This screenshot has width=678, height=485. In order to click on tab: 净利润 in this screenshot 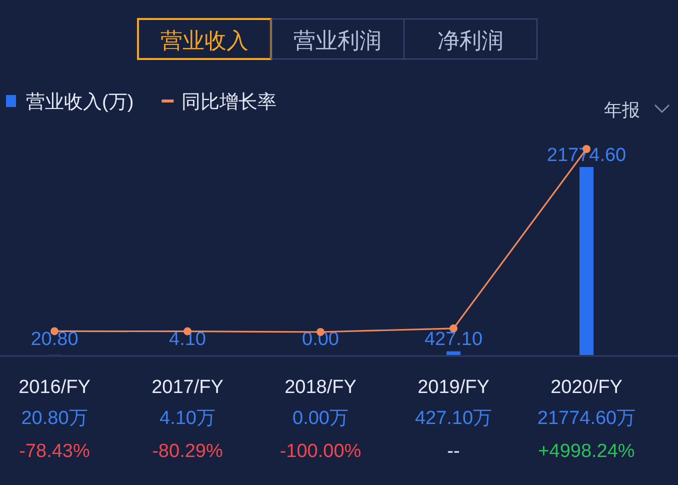, I will do `click(471, 39)`.